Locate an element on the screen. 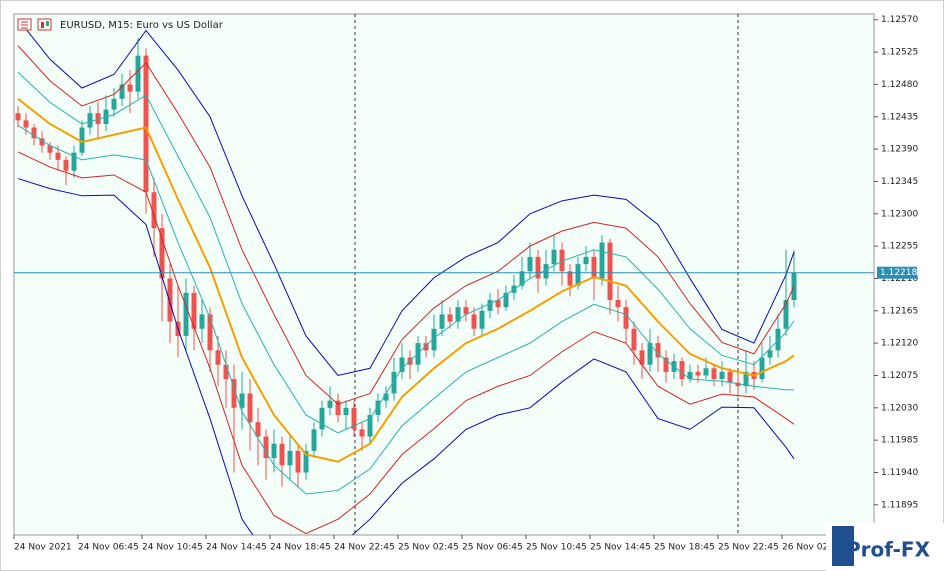  x-tick-label: 24 Nov 06:45 is located at coordinates (108, 548).